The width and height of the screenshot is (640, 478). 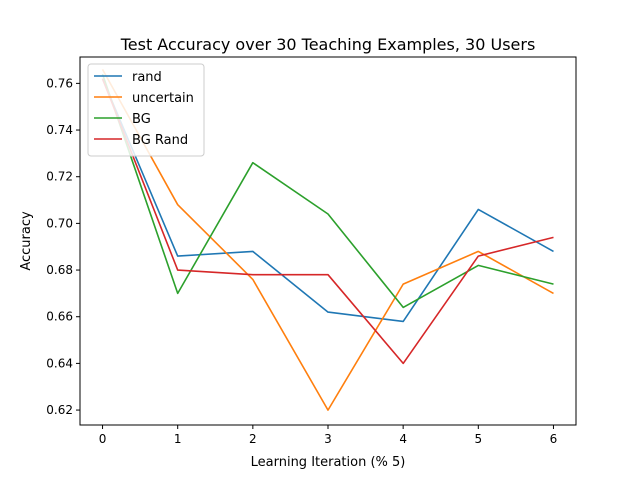 I want to click on y-tick-label: 0.66, so click(x=59, y=317).